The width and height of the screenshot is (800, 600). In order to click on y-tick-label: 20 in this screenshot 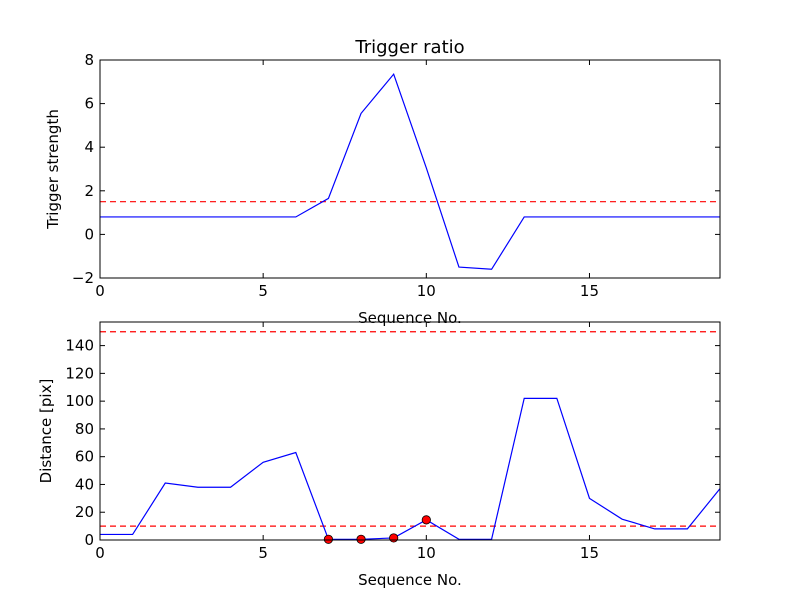, I will do `click(84, 512)`.